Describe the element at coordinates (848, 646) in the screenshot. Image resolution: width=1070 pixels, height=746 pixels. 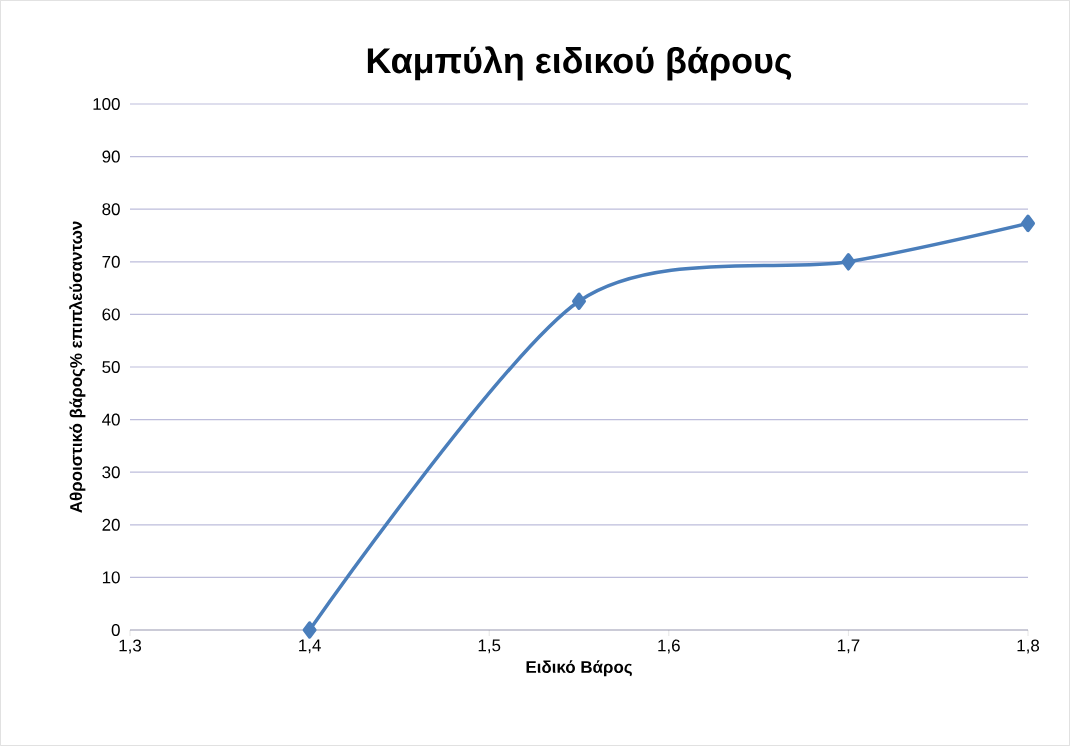
I see `x-tick-label: 1,7` at that location.